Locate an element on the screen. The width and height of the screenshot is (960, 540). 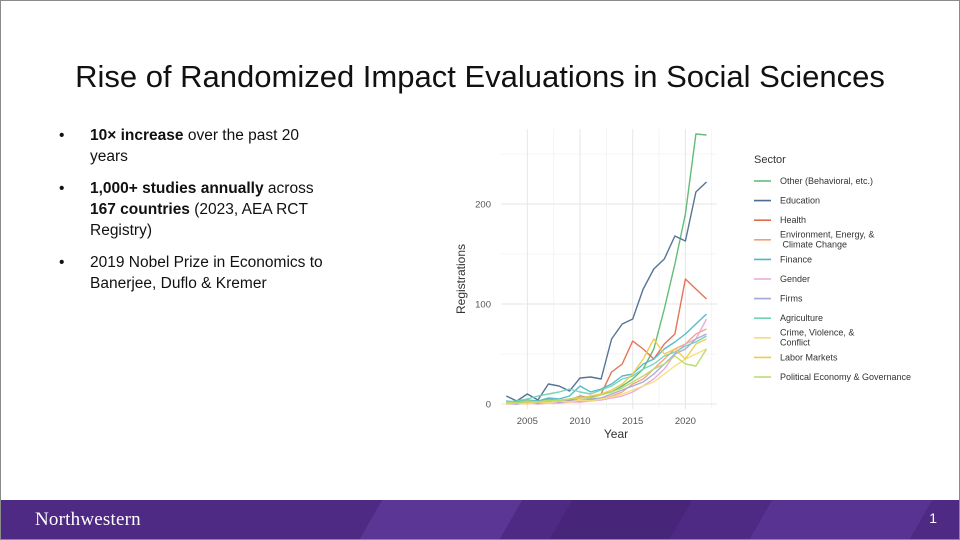
legend-label: Health is located at coordinates (793, 220).